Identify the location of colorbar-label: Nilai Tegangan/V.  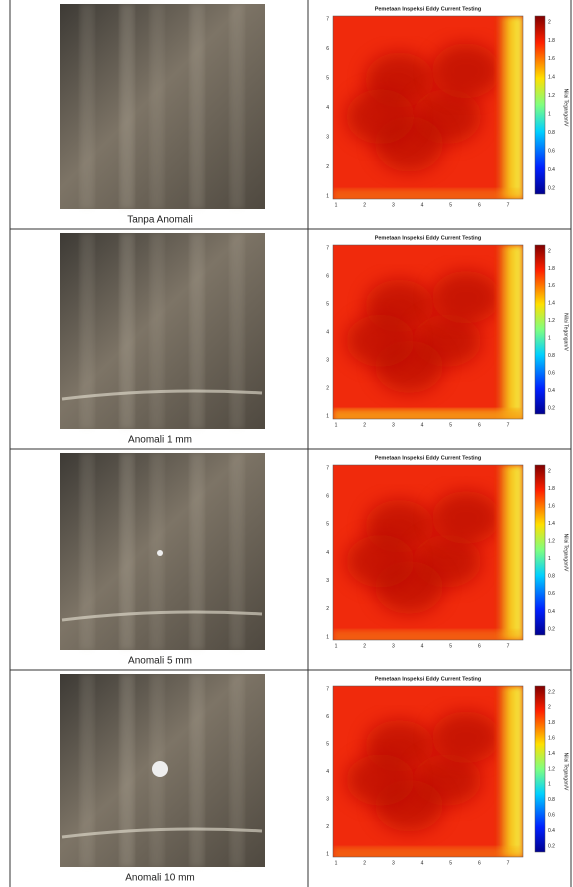
(566, 332).